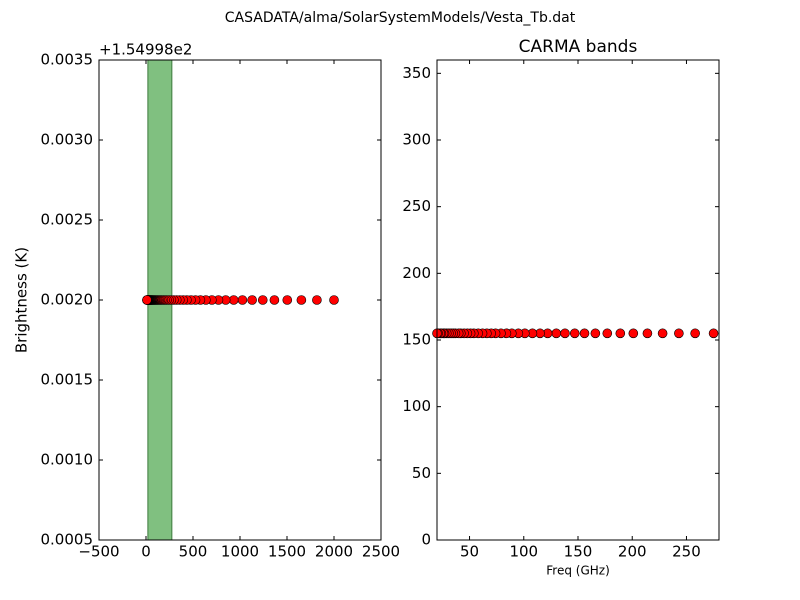  Describe the element at coordinates (287, 552) in the screenshot. I see `x-tick-label: 1500` at that location.